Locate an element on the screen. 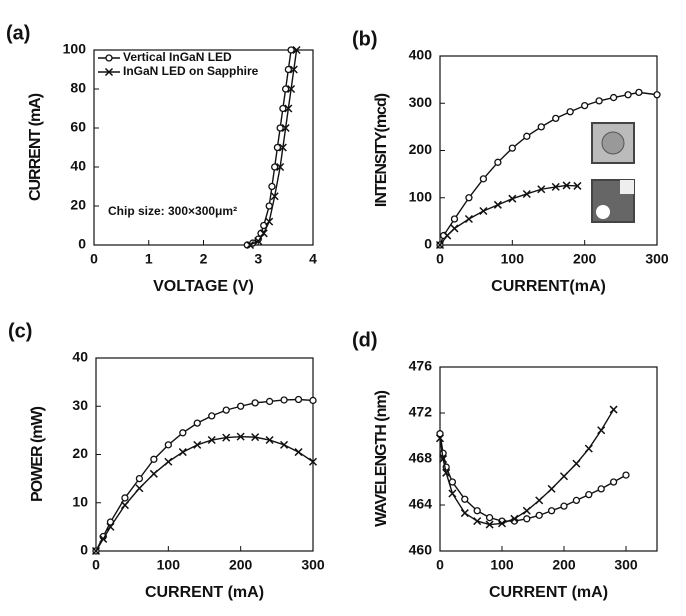 Image resolution: width=686 pixels, height=616 pixels. x-tick-label: 200 is located at coordinates (564, 565).